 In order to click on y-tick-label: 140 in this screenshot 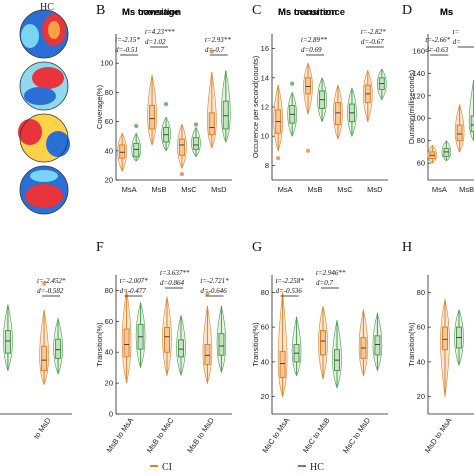, I will do `click(418, 73)`.